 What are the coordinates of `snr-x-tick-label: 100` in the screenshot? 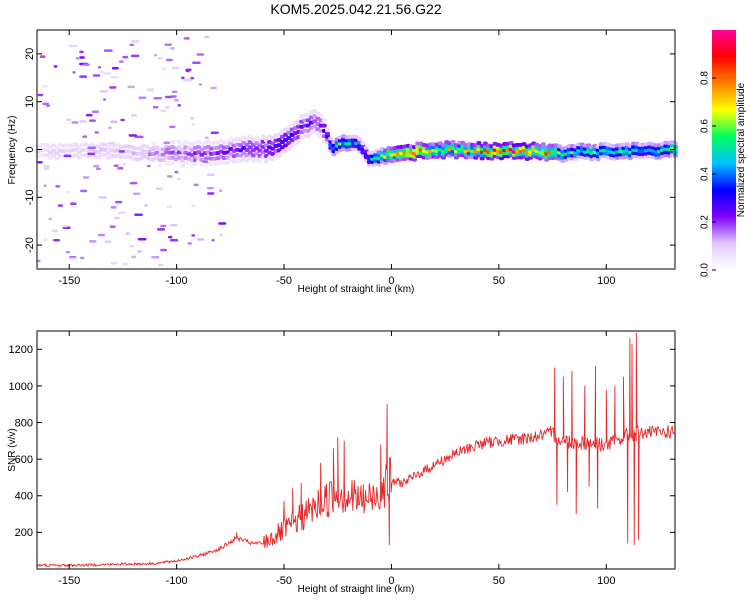 It's located at (606, 581).